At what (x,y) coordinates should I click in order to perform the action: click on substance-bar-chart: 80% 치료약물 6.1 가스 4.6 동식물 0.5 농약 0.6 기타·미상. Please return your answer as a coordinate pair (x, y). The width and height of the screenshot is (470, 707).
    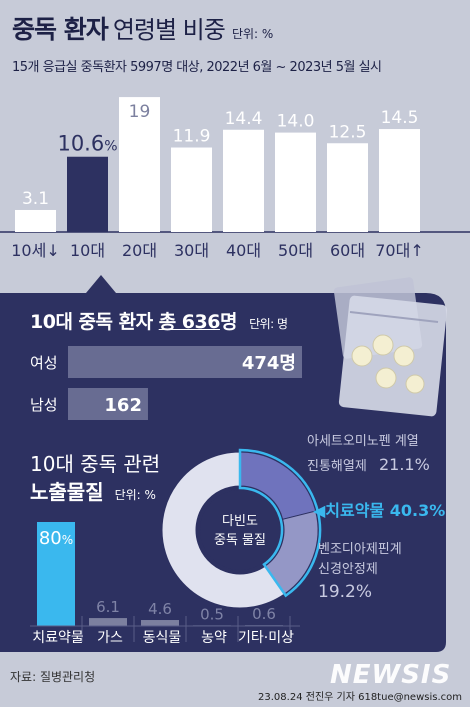
    Looking at the image, I should click on (165, 584).